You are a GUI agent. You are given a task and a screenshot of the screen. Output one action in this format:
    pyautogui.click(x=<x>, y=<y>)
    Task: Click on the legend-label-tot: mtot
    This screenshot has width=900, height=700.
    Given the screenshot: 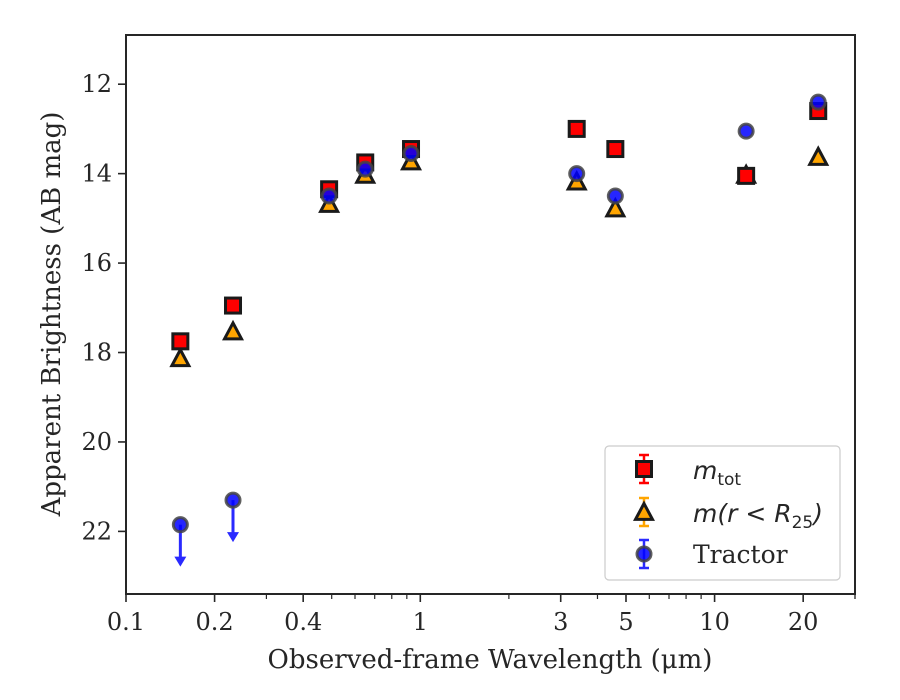 What is the action you would take?
    pyautogui.click(x=717, y=473)
    